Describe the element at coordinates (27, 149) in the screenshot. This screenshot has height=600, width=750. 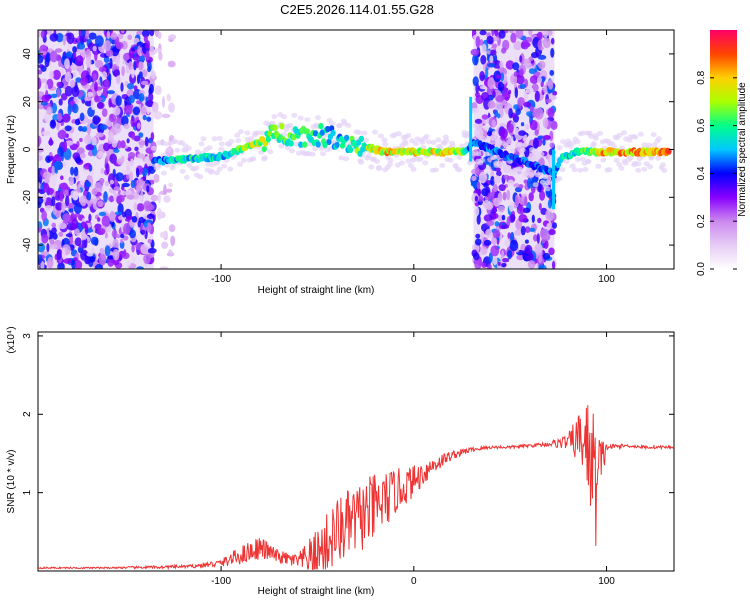
I see `heatmap-y-tick-label: 0` at that location.